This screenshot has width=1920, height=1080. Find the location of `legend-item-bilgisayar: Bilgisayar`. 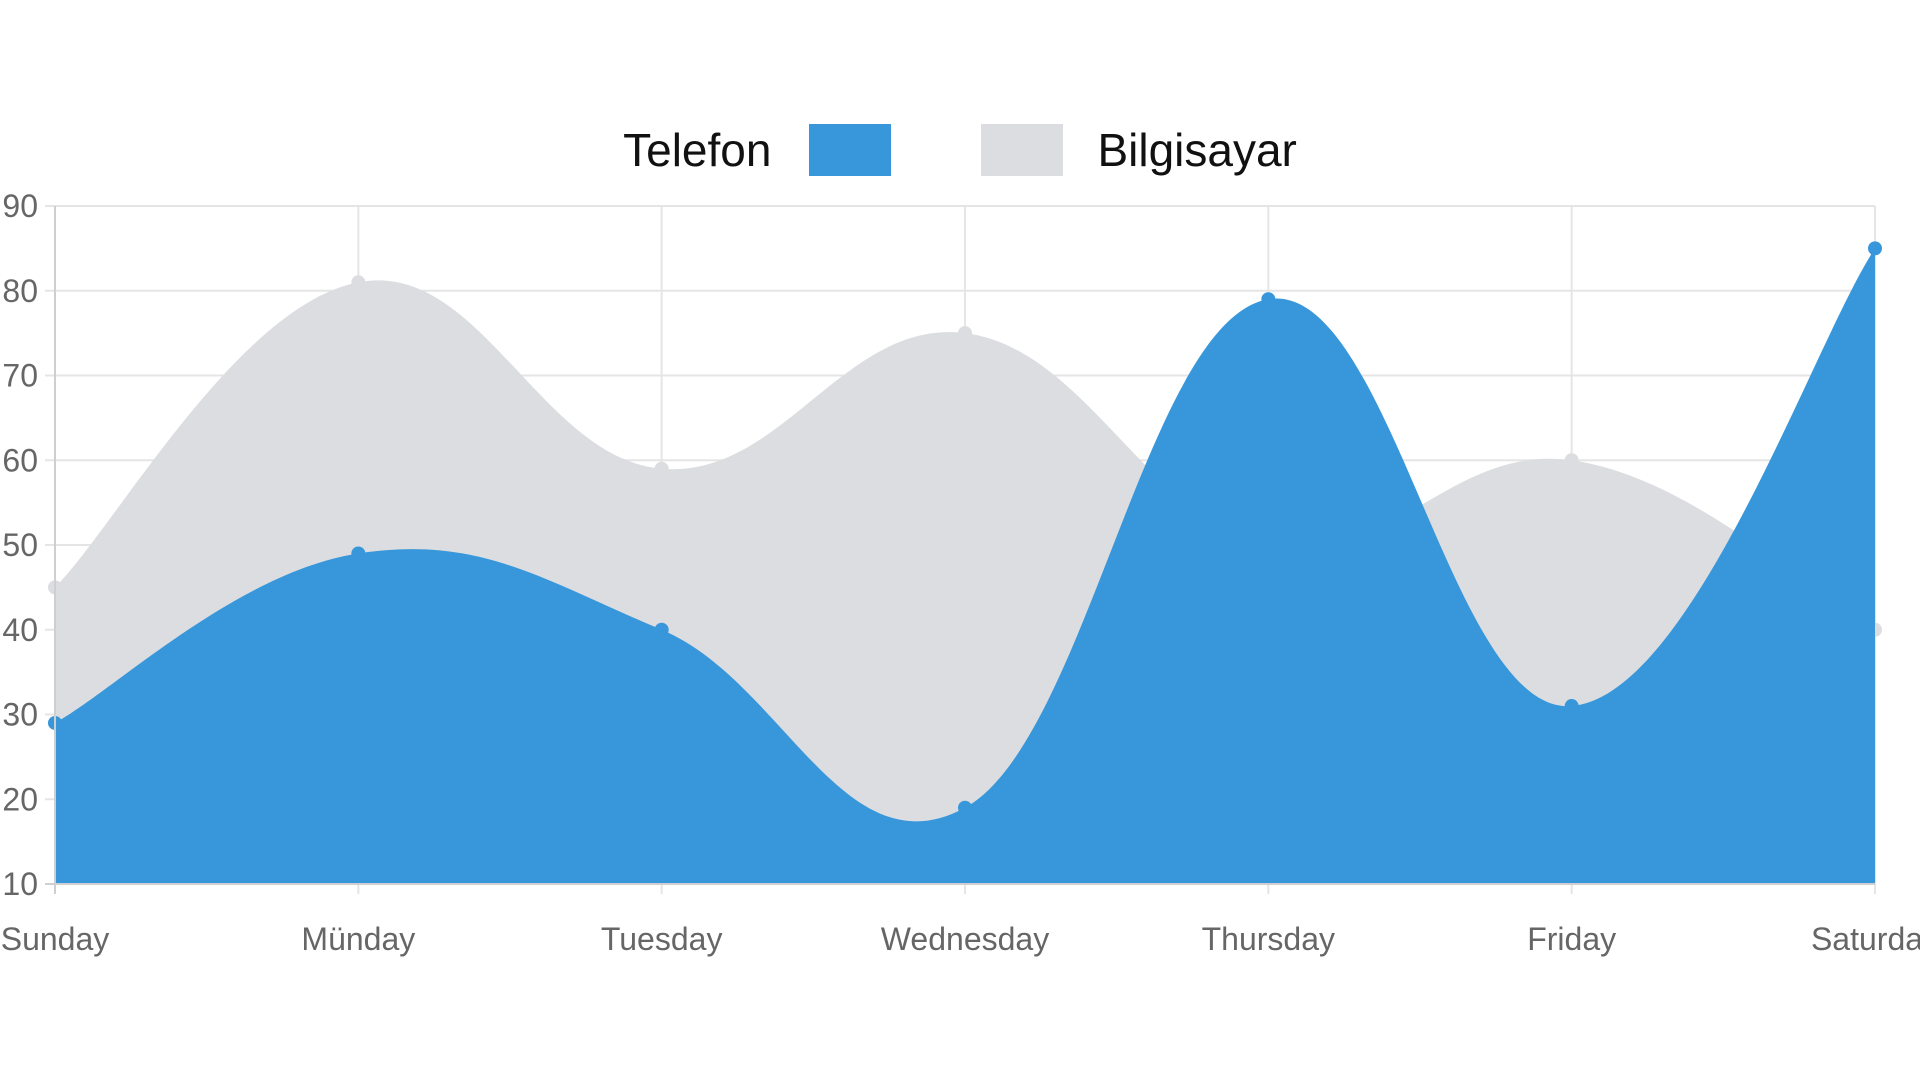

legend-item-bilgisayar: Bilgisayar is located at coordinates (1139, 150).